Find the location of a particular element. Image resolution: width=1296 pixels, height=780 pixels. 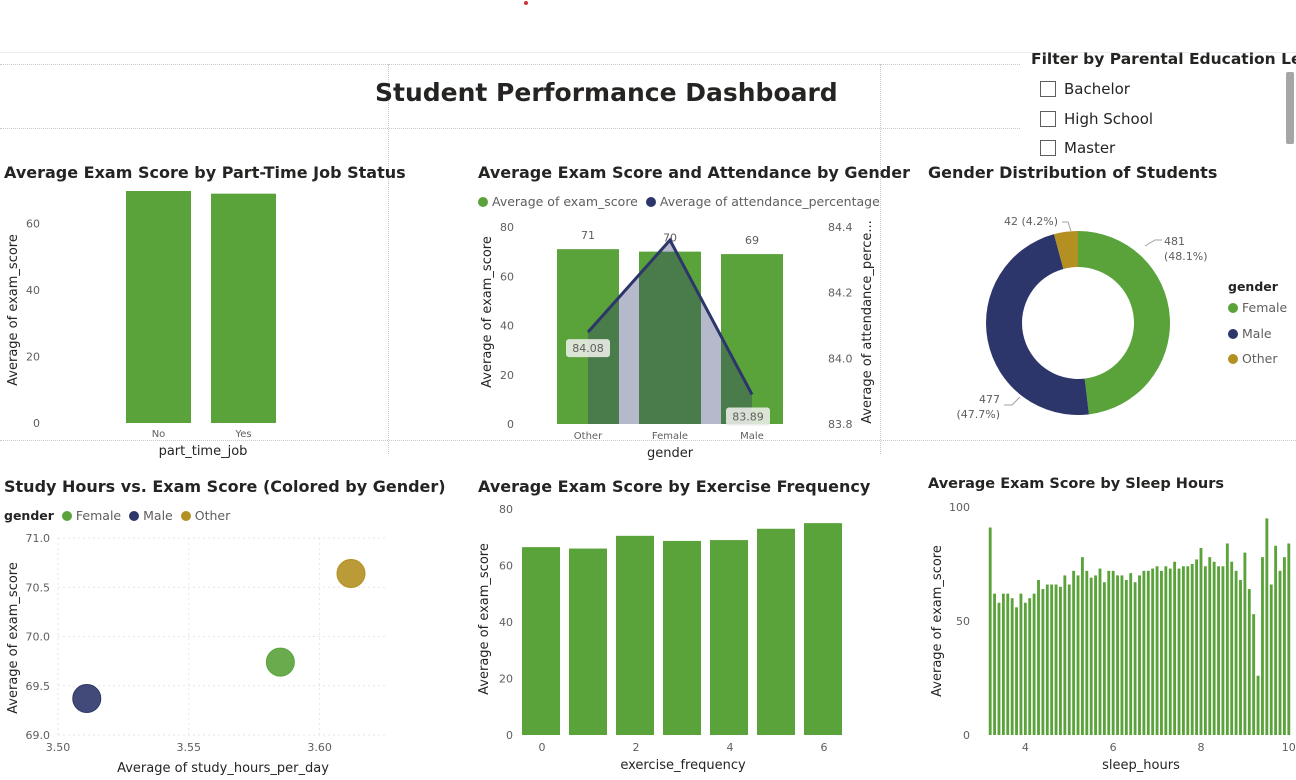

legend-label: Average of attendance_percentage is located at coordinates (769, 201).